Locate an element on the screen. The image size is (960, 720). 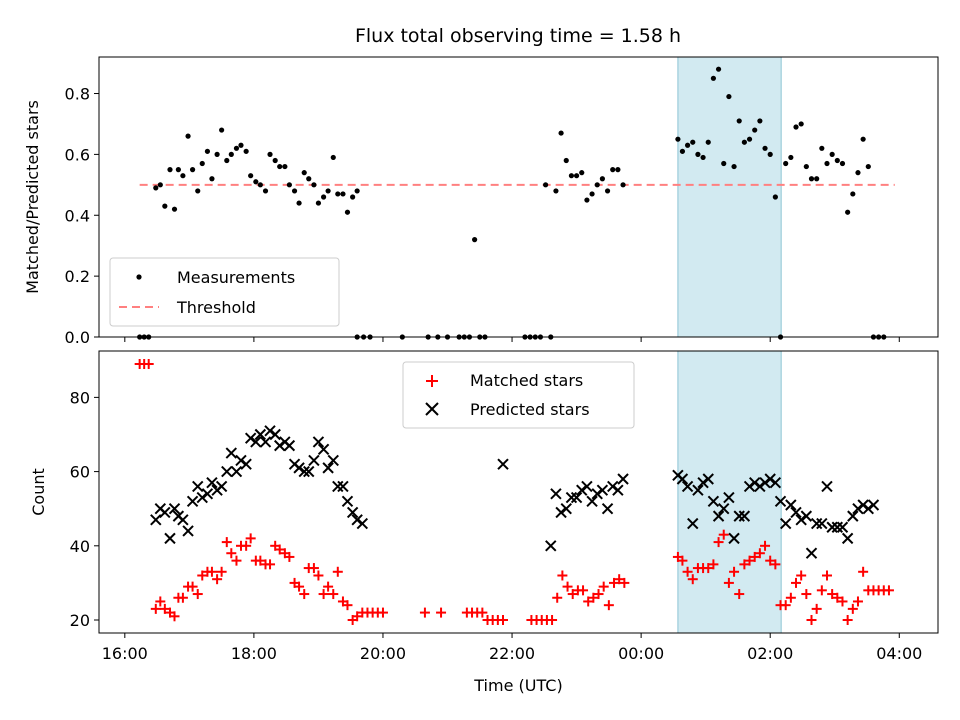
matched-legend-marker is located at coordinates (432, 381).